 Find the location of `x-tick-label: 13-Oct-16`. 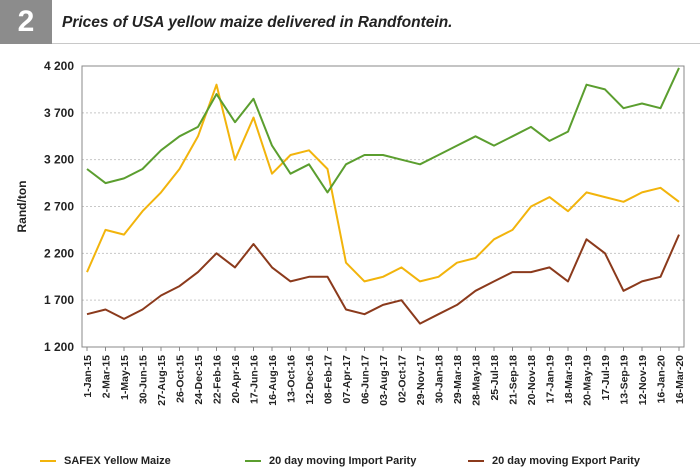

x-tick-label: 13-Oct-16 is located at coordinates (292, 379).